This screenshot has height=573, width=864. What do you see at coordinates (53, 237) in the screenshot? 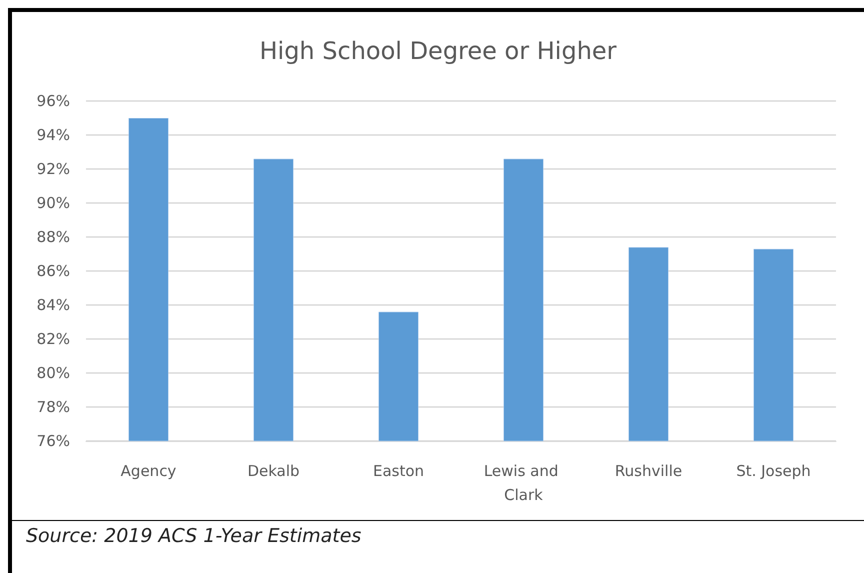
I see `y-tick-label: 88%` at bounding box center [53, 237].